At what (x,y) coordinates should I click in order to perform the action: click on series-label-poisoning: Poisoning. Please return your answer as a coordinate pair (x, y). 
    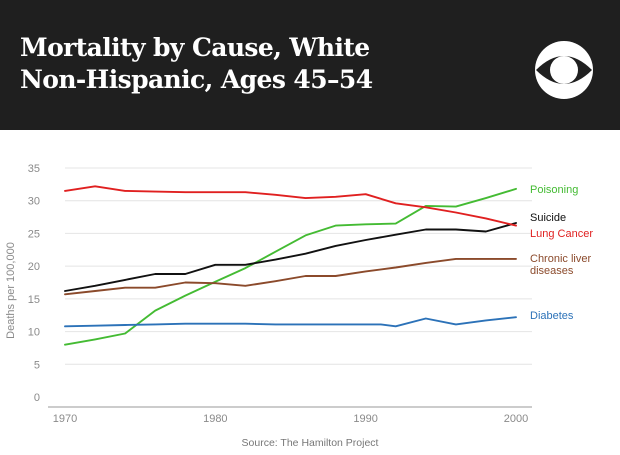
    Looking at the image, I should click on (554, 190).